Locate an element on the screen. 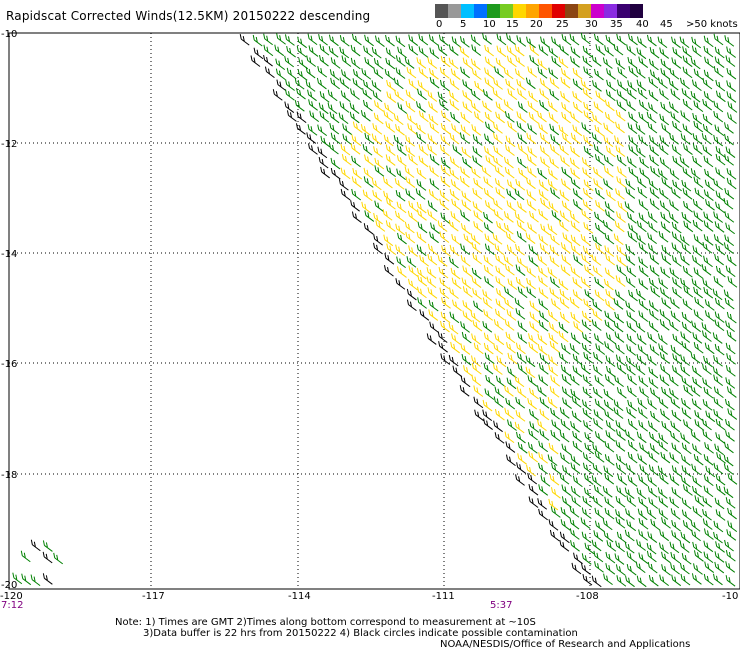  legend-tick-labels: 0 5 10 15 20 25 30 35 40 45 >50 knots is located at coordinates (585, 25).